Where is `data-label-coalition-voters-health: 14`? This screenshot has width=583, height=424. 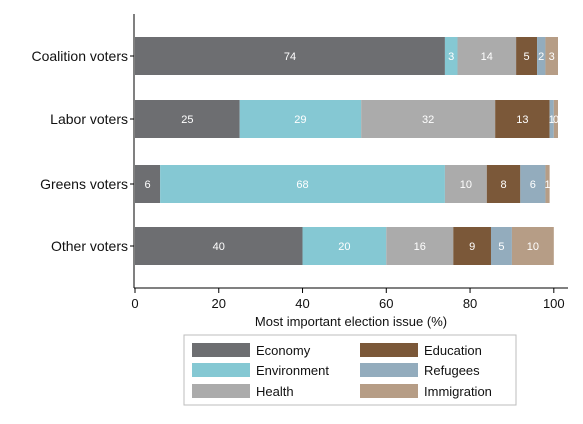
data-label-coalition-voters-health: 14 is located at coordinates (487, 57).